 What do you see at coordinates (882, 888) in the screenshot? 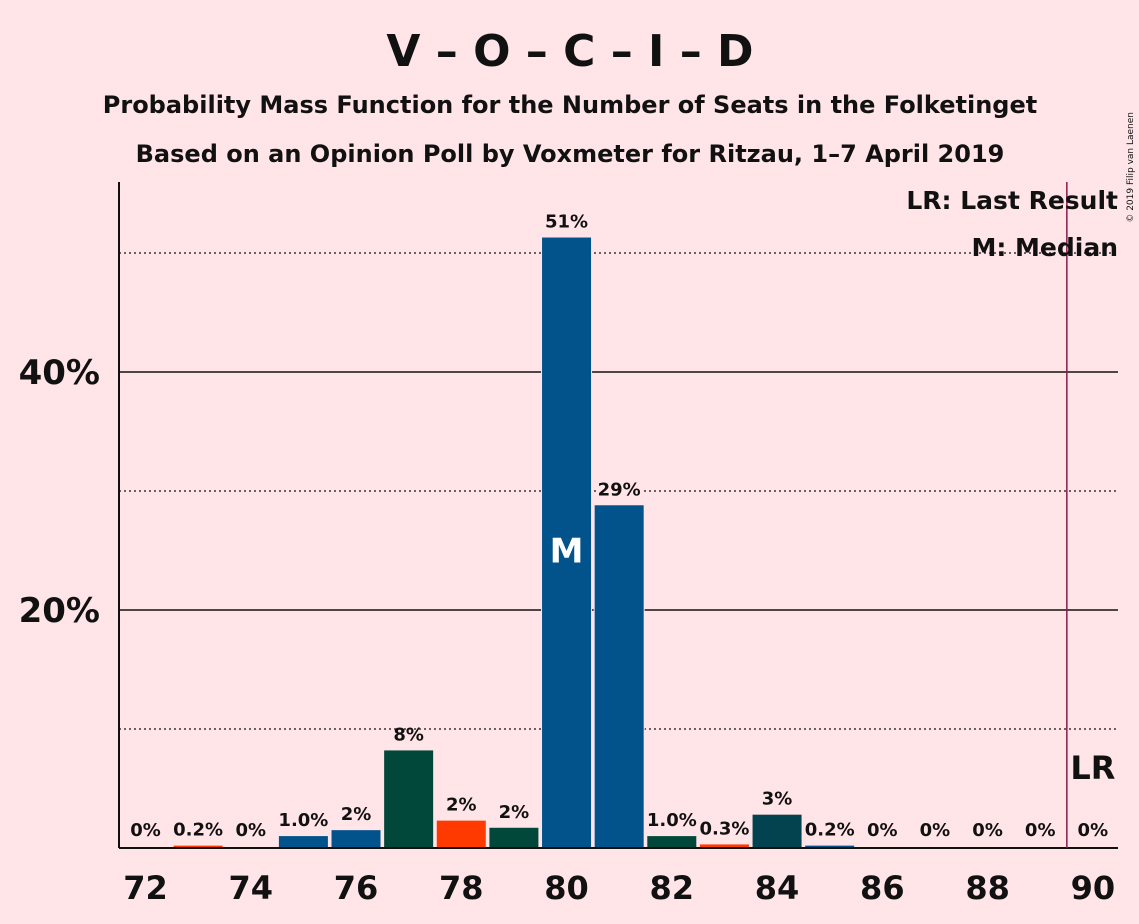
I see `x-tick-label: 86` at bounding box center [882, 888].